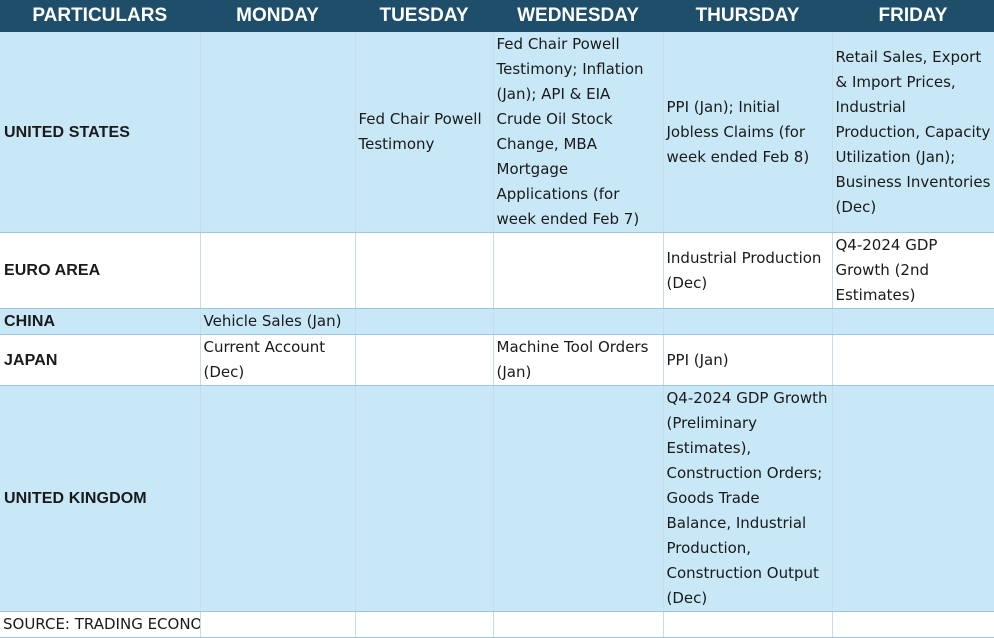 This screenshot has height=638, width=994. What do you see at coordinates (100, 624) in the screenshot?
I see `source-note: SOURCE: TRADING ECONOMICS (as per IST)` at bounding box center [100, 624].